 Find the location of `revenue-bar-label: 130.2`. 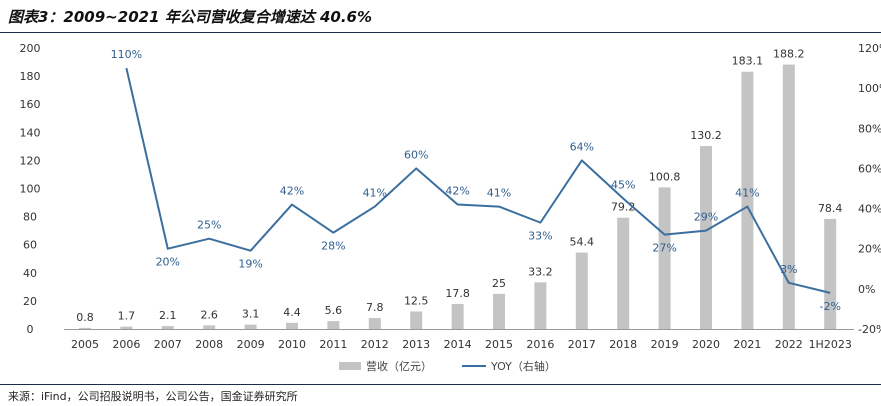

revenue-bar-label: 130.2 is located at coordinates (706, 135).